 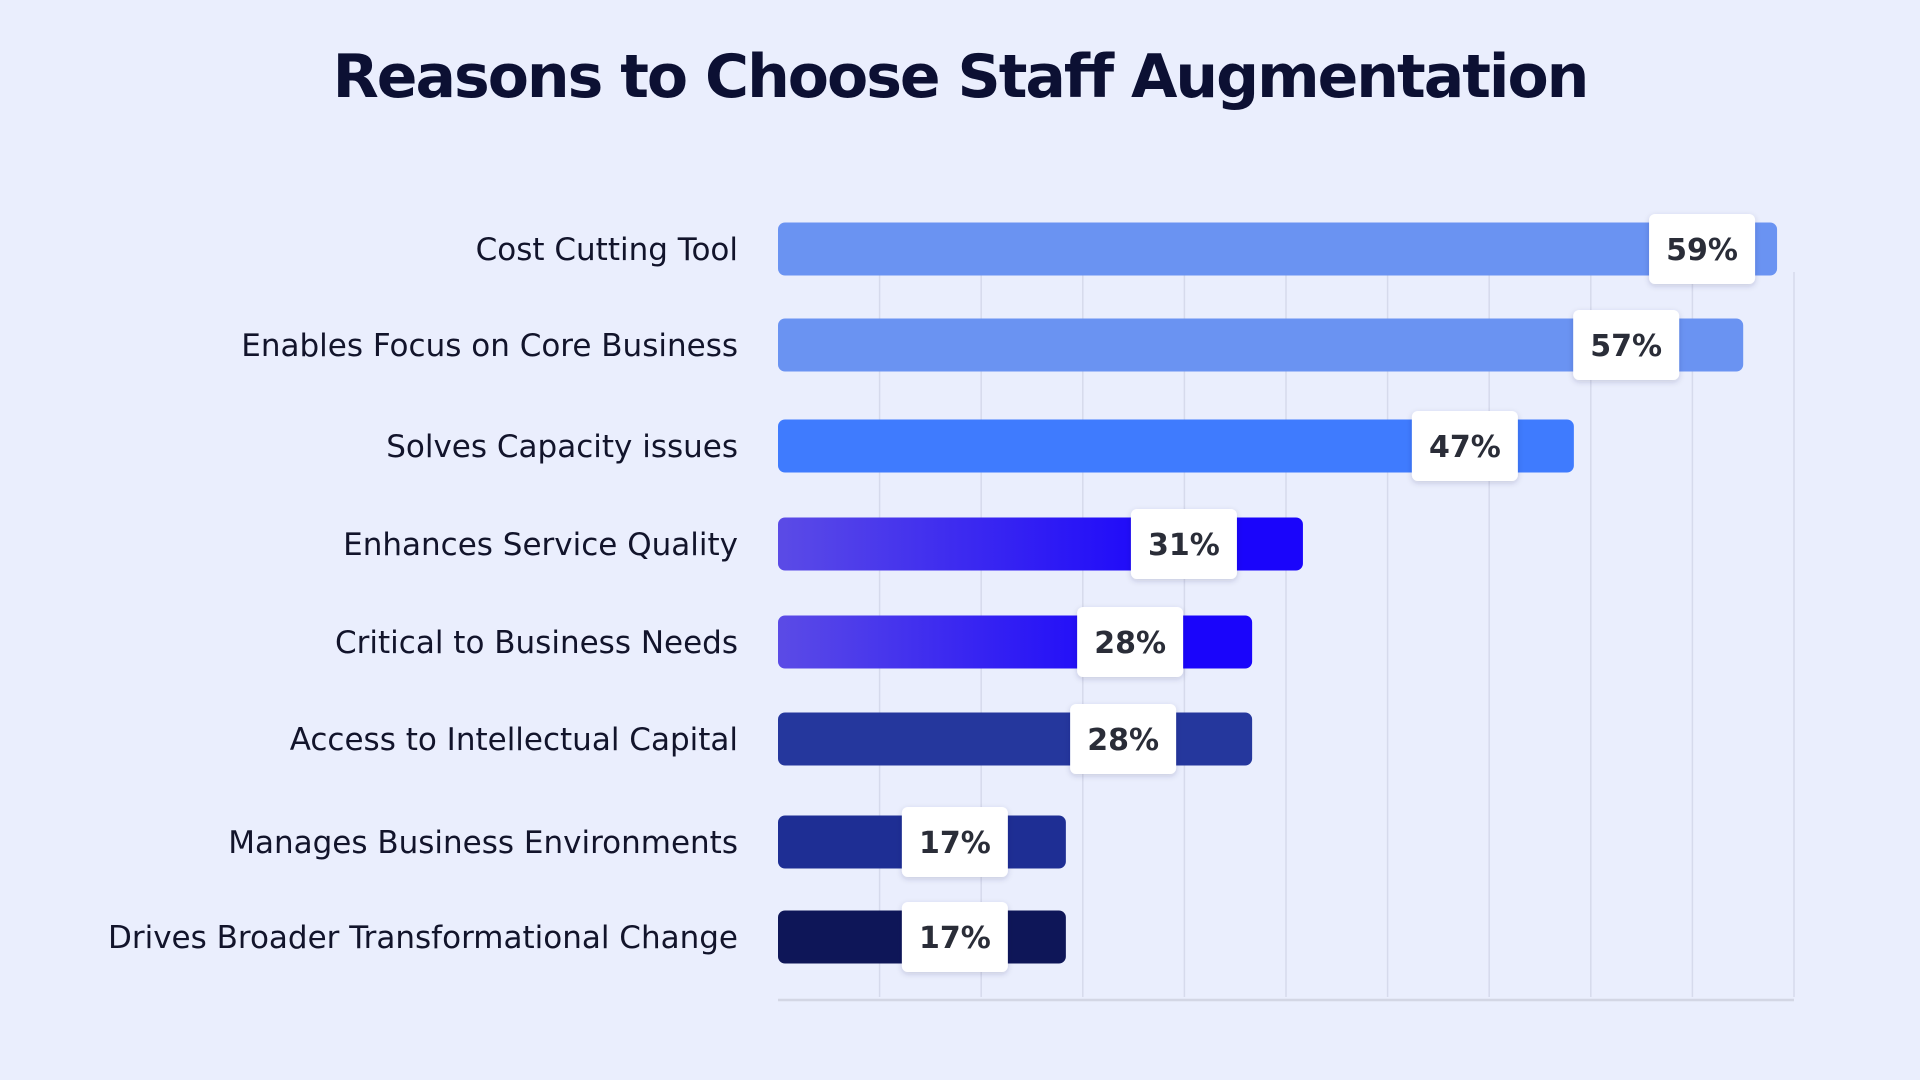 I want to click on category-label: Manages Business Environments, so click(x=483, y=843).